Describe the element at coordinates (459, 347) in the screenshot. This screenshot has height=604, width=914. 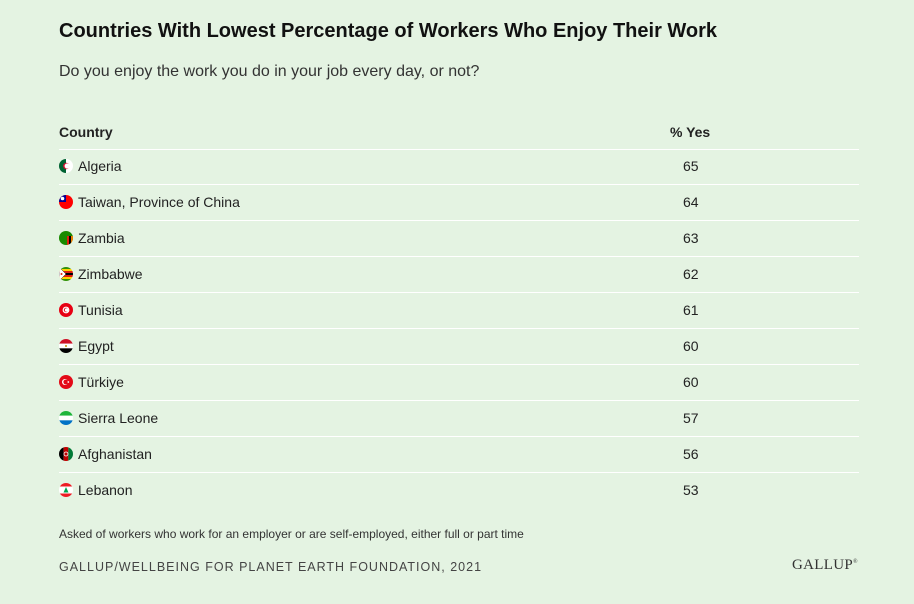
I see `table-row: Egypt 60` at that location.